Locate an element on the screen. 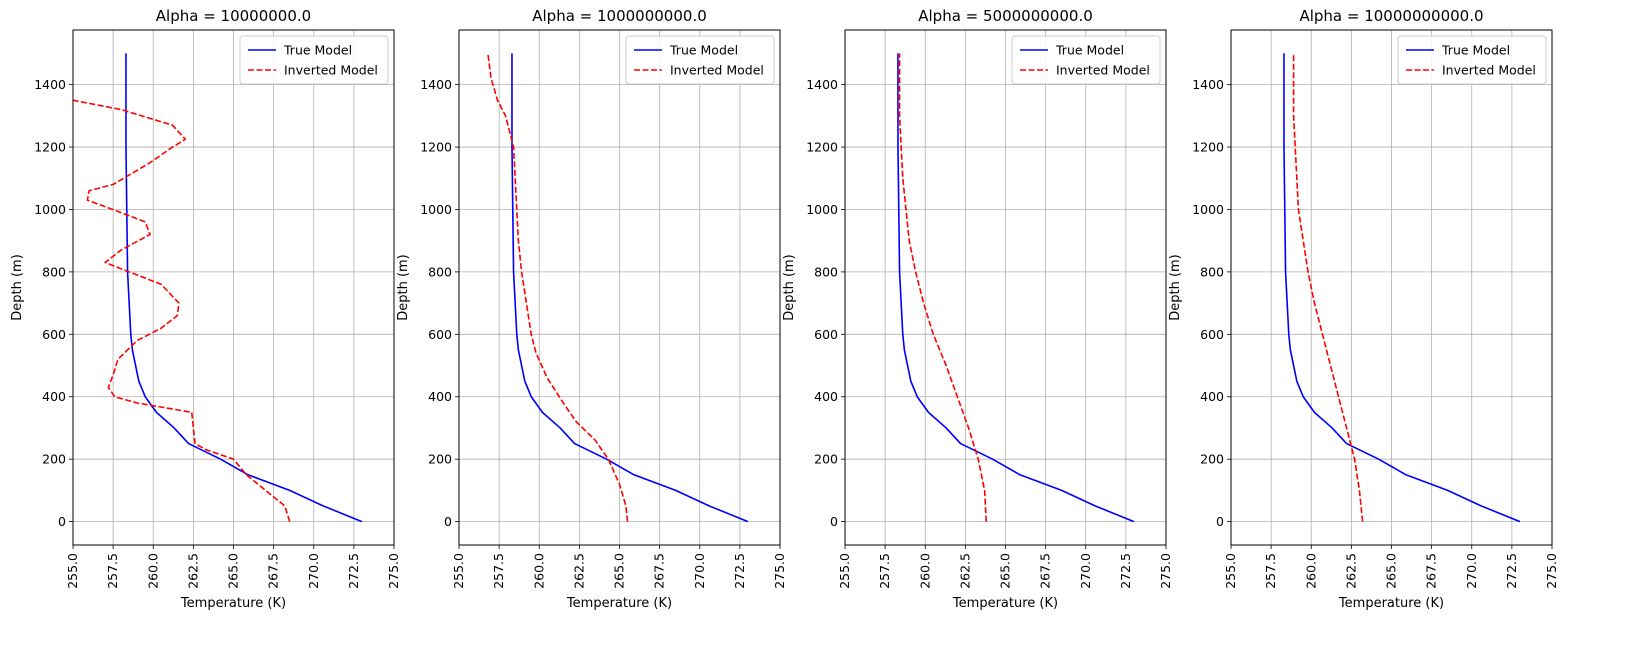 The height and width of the screenshot is (652, 1641). chart-title: Alpha = 1000000000.0 is located at coordinates (619, 16).